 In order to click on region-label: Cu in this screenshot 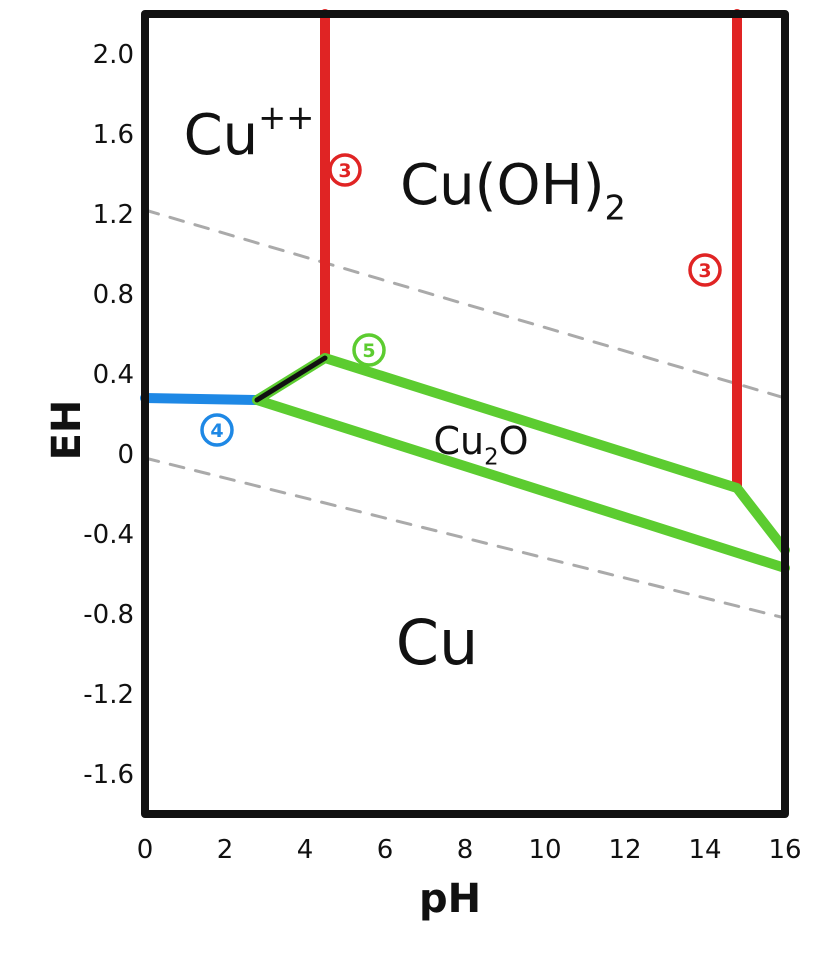, I will do `click(437, 642)`.